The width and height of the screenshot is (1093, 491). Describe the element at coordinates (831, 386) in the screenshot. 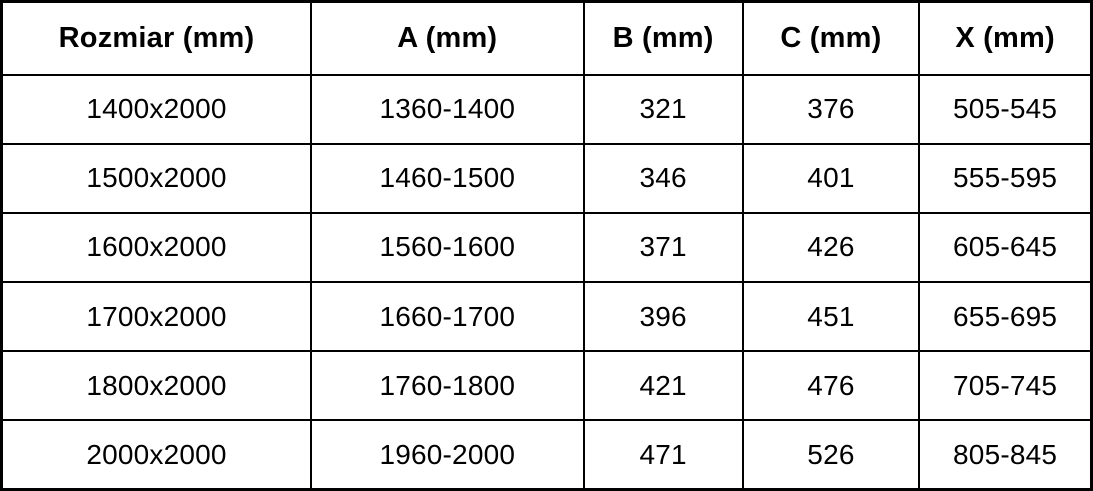

I see `cell-c: 476` at that location.